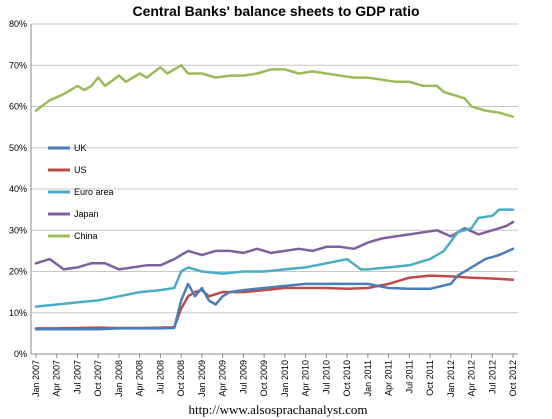 The image size is (552, 419). Describe the element at coordinates (492, 377) in the screenshot. I see `x-tick-label: Jul 2012` at that location.